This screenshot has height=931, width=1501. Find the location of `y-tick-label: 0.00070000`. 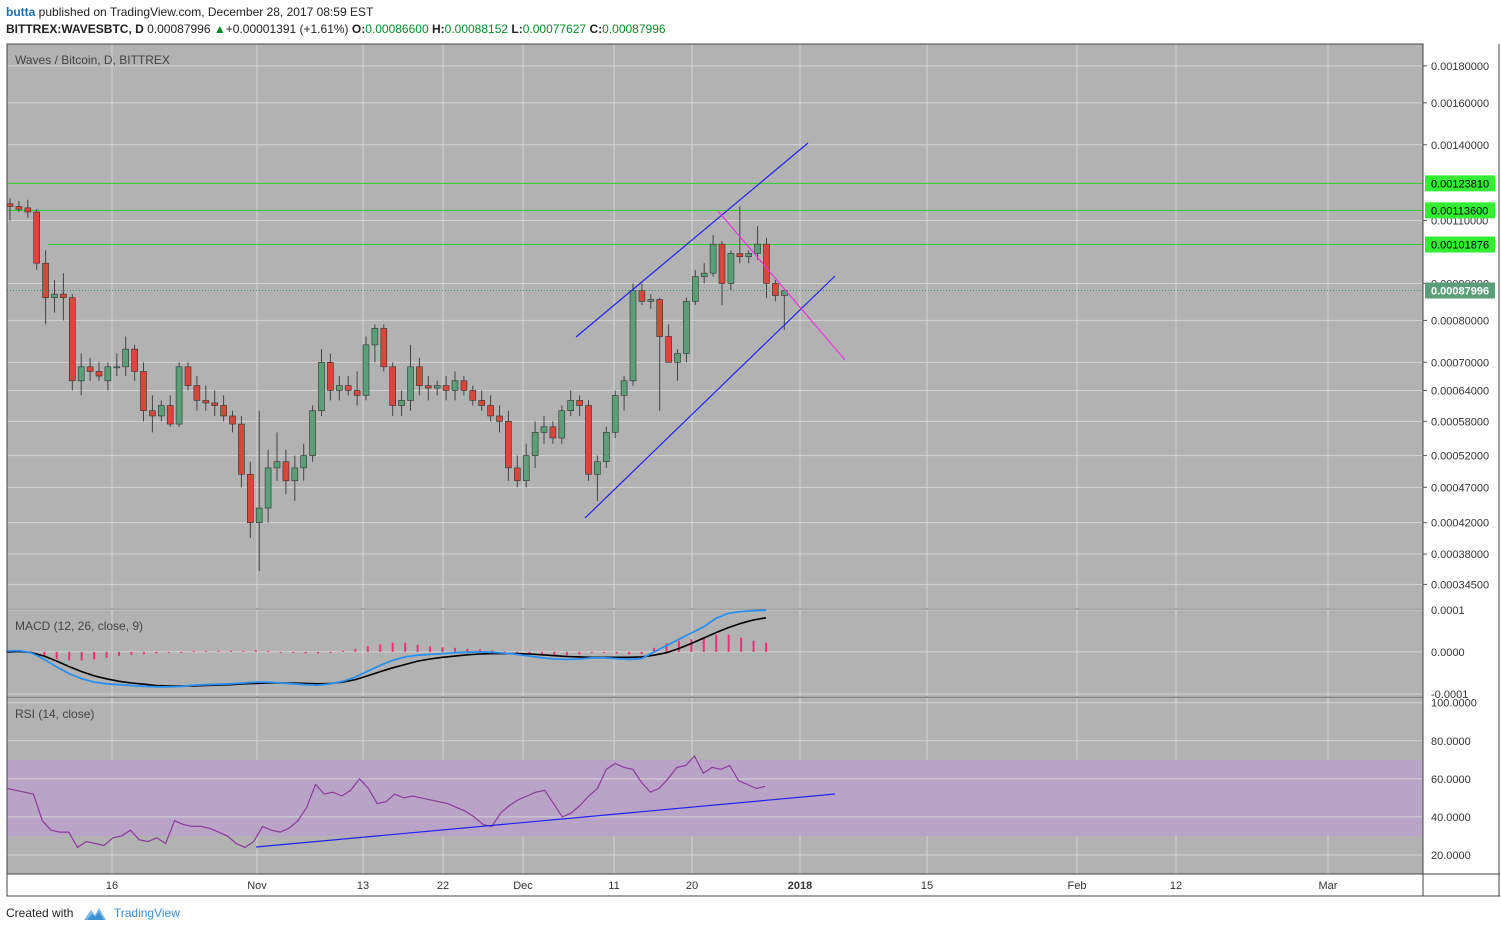

y-tick-label: 0.00070000 is located at coordinates (1460, 363).